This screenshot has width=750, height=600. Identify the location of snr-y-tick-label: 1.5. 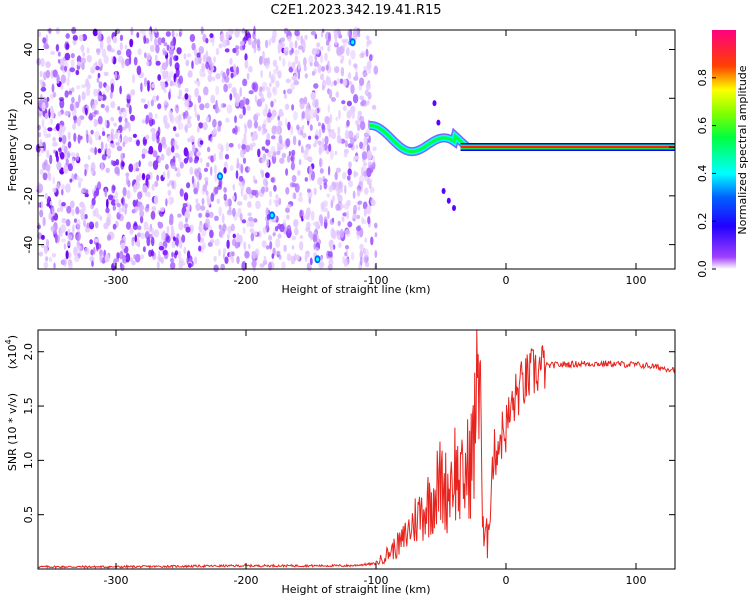
(28, 406).